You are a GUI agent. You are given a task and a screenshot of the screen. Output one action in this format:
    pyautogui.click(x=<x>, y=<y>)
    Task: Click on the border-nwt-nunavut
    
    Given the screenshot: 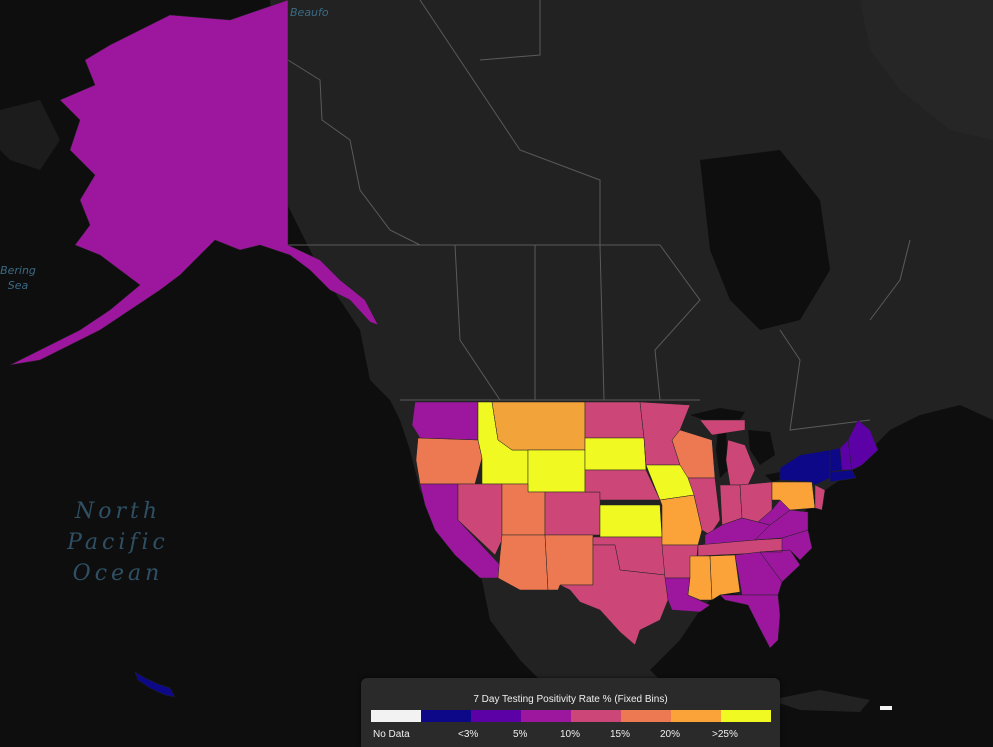 What is the action you would take?
    pyautogui.click(x=510, y=122)
    